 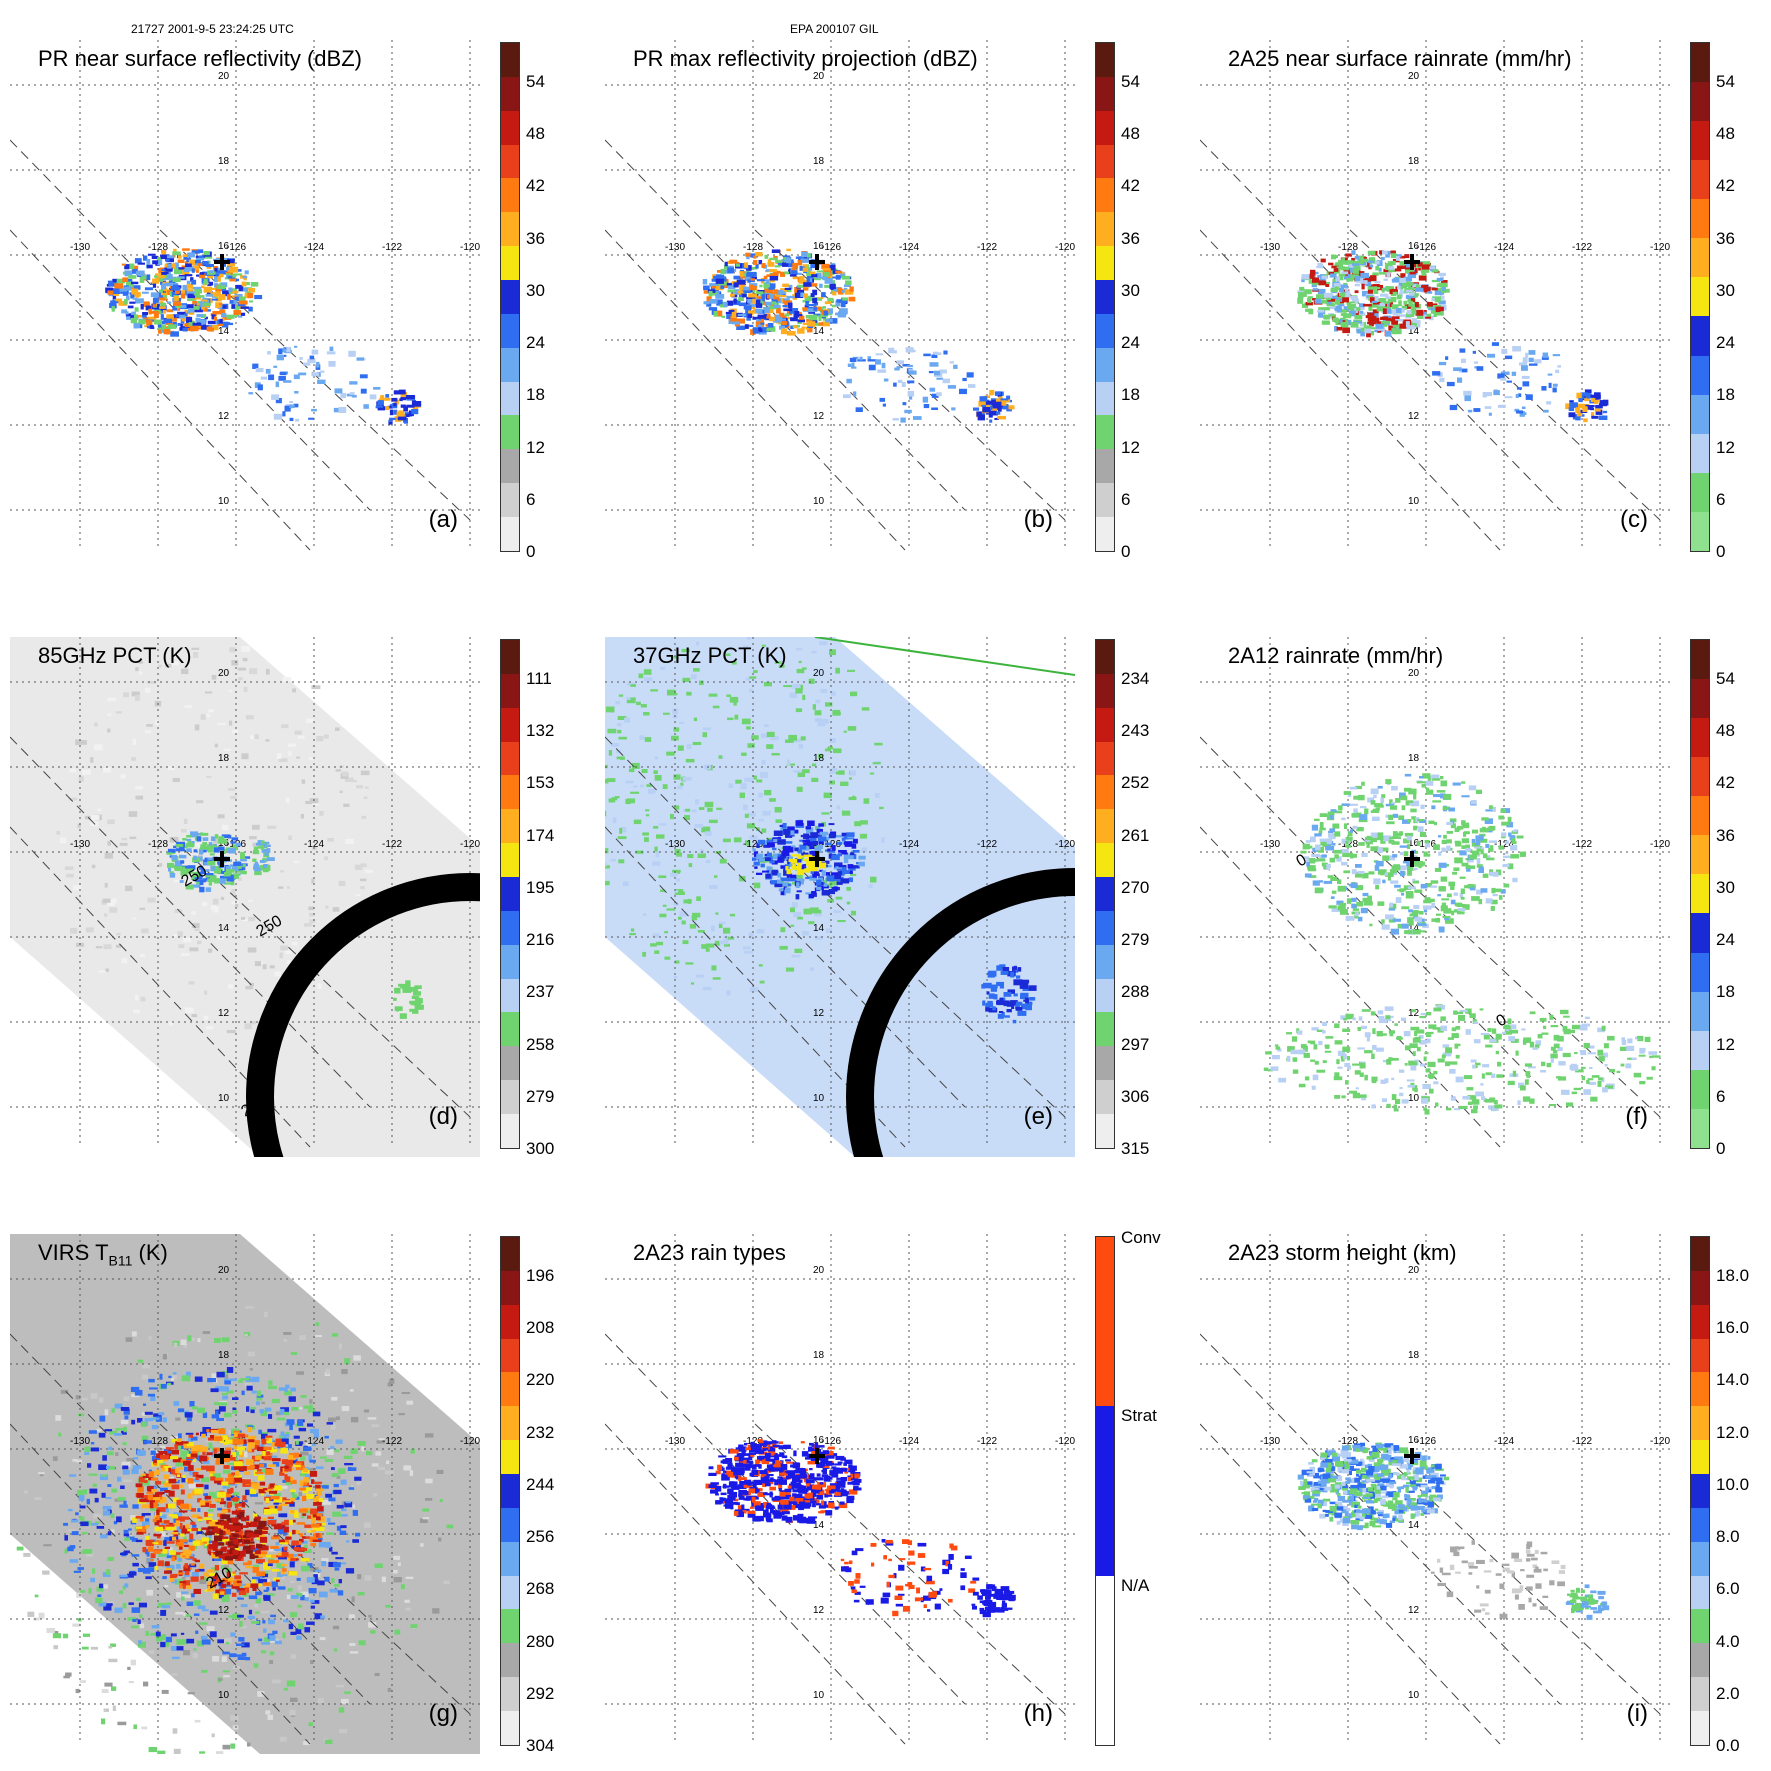 I want to click on scattering-cell-d, so click(x=263, y=858).